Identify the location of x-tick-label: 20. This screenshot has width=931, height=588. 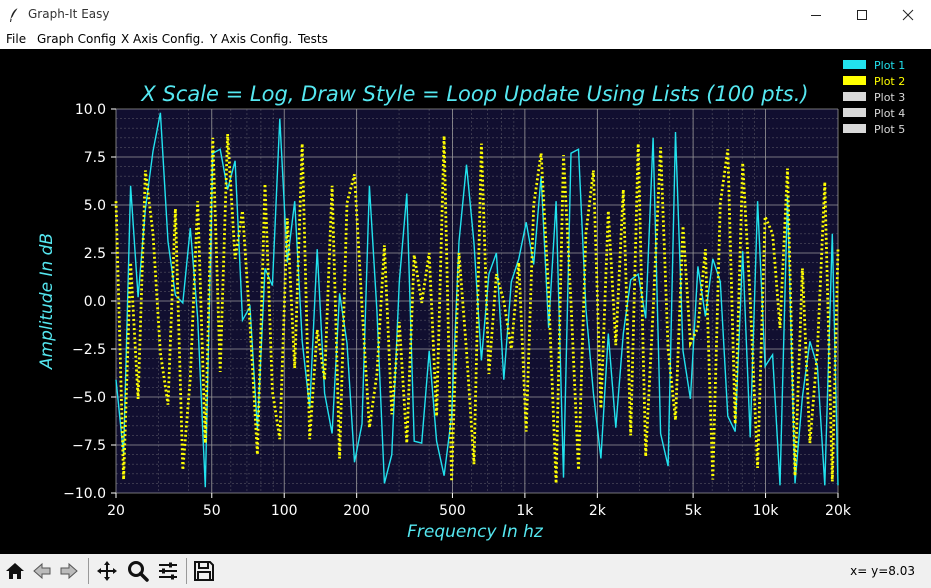
(116, 511).